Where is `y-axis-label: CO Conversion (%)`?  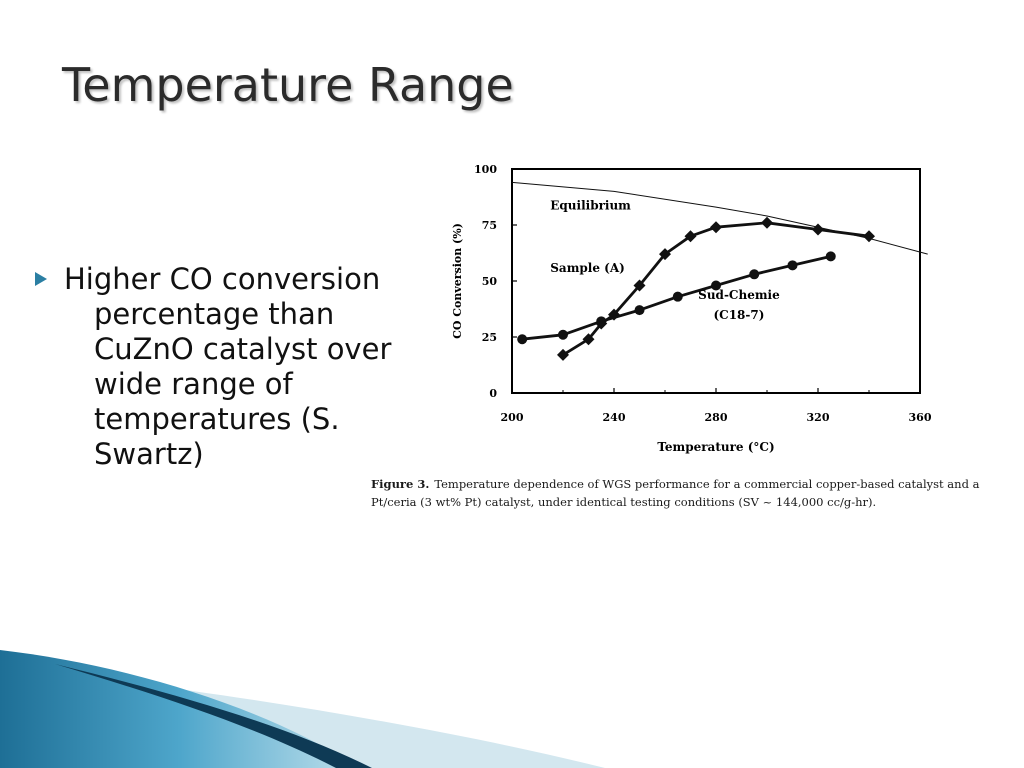 y-axis-label: CO Conversion (%) is located at coordinates (457, 281).